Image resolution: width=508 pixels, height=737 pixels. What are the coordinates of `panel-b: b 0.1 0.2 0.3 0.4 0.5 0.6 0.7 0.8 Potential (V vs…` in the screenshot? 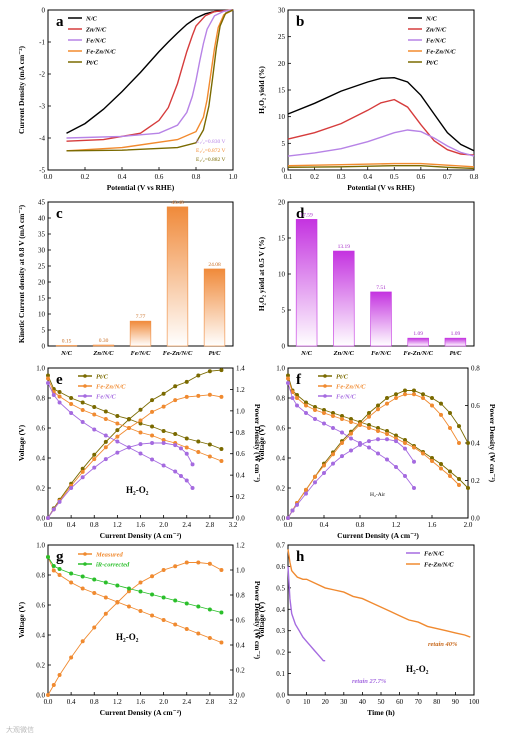 It's located at (368, 100).